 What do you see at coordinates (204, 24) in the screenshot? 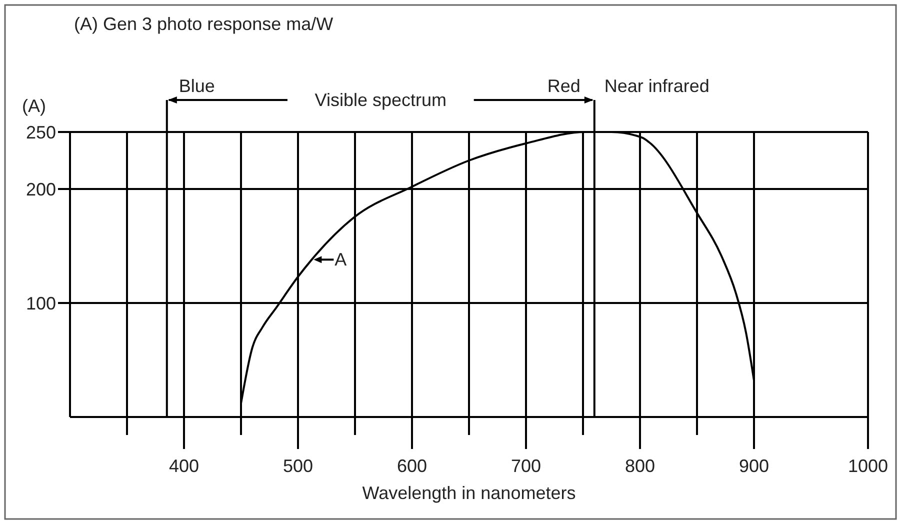
I see `chart-title: (A) Gen 3 photo response ma/W` at bounding box center [204, 24].